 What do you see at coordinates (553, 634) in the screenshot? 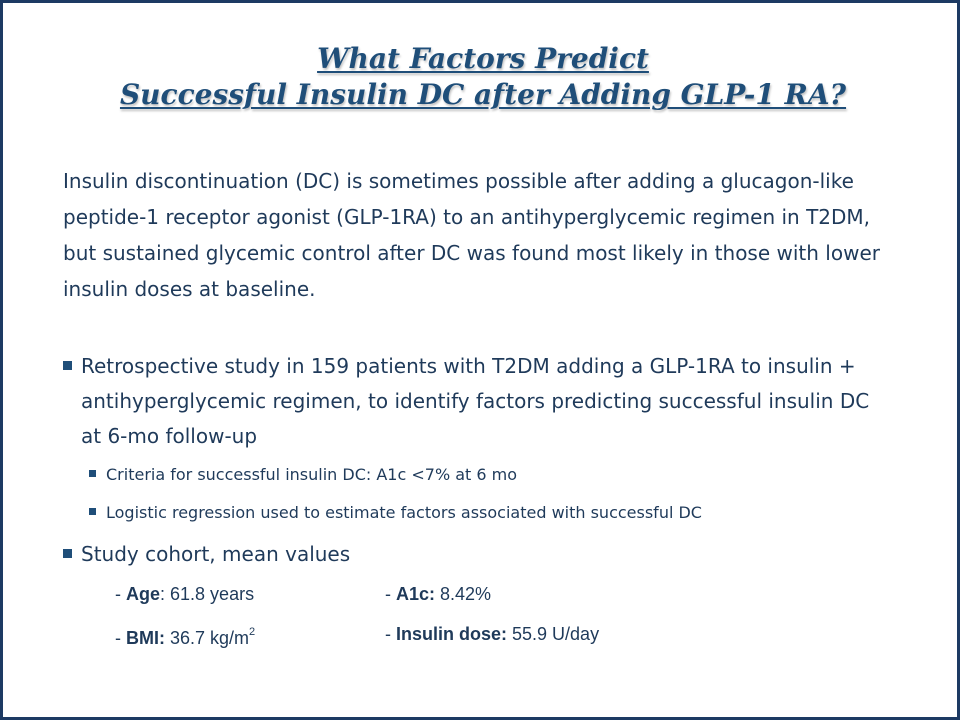
I see `dose-value: 55.9 U/day` at bounding box center [553, 634].